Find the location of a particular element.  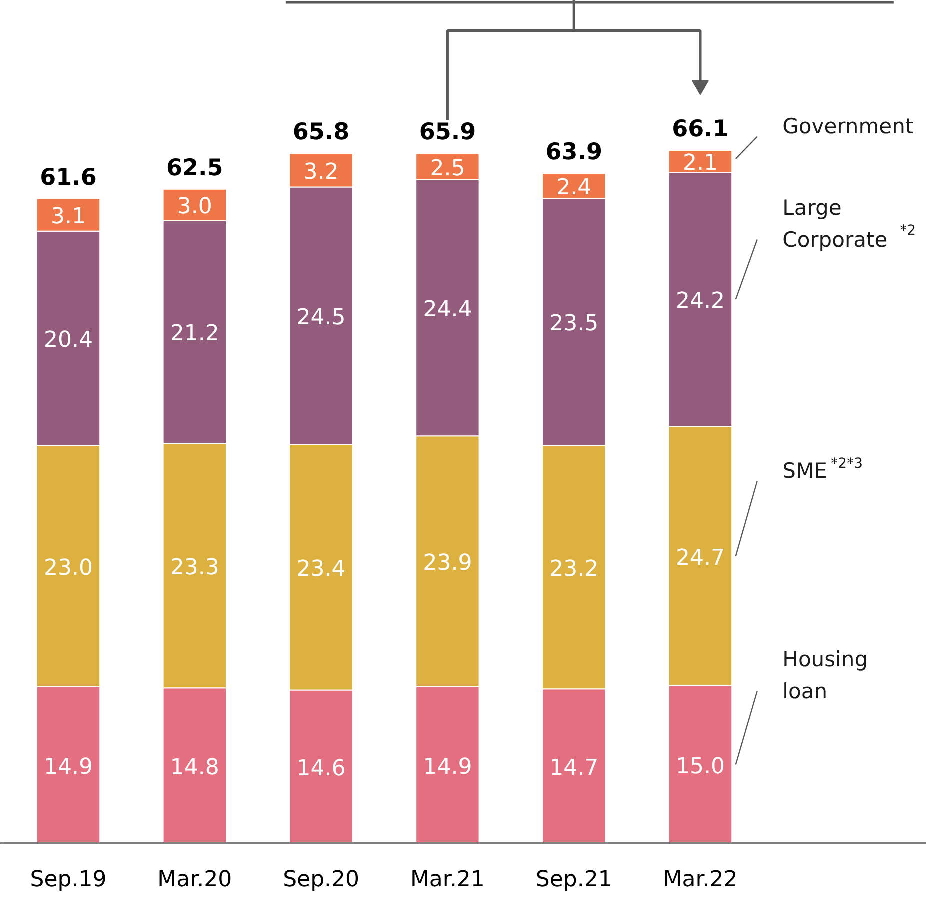

x-tick-label: Mar.22 is located at coordinates (700, 880).